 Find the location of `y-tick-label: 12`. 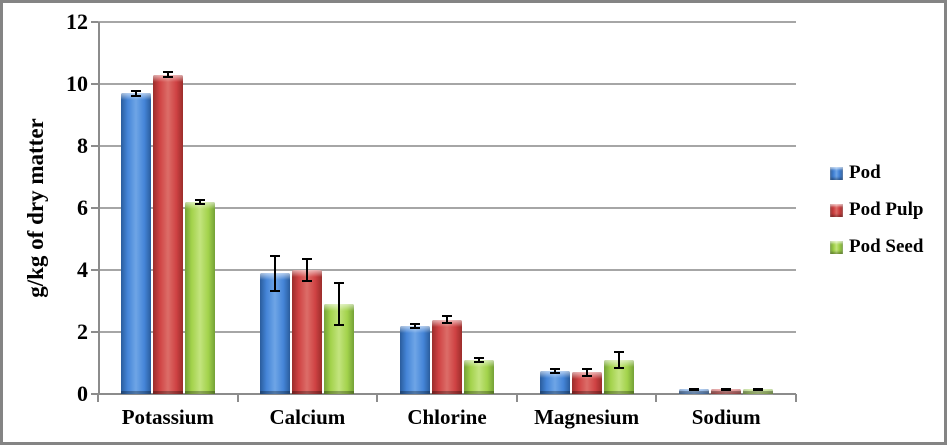

y-tick-label: 12 is located at coordinates (77, 21).